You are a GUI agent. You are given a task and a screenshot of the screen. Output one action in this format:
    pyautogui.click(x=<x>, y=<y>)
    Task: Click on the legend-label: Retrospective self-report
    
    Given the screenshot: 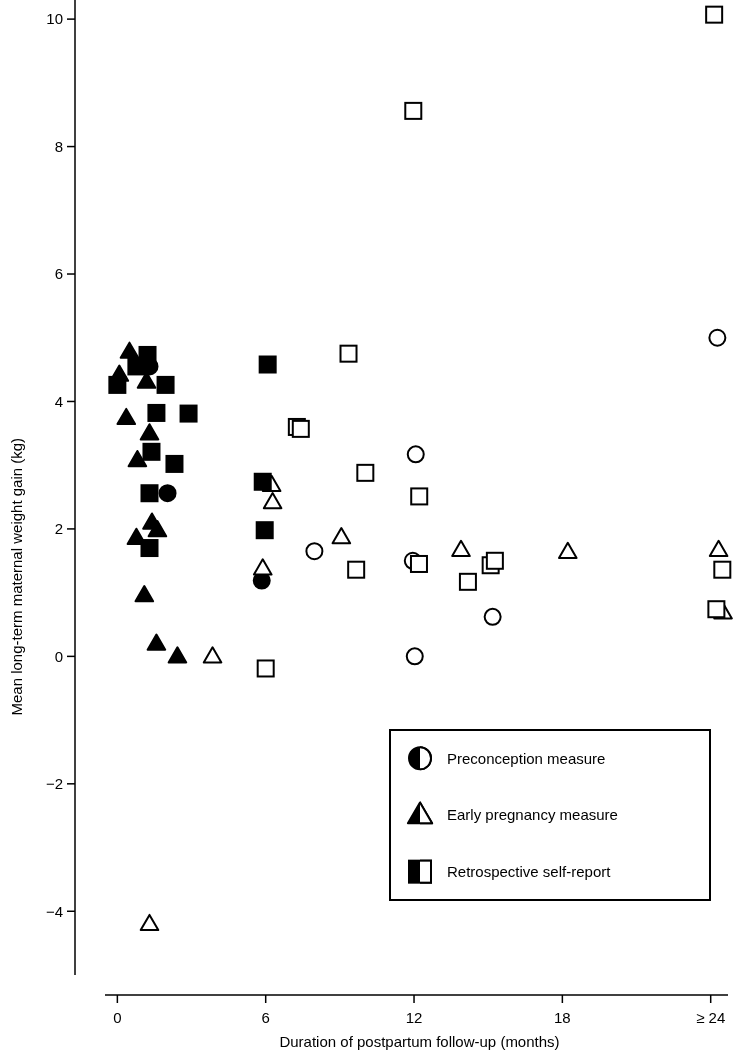 What is the action you would take?
    pyautogui.click(x=529, y=871)
    